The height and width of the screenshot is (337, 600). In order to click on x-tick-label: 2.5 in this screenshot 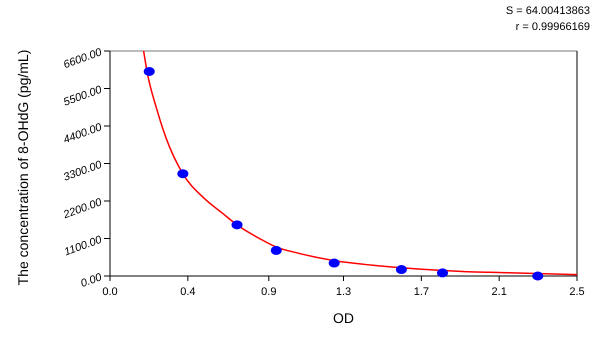, I will do `click(577, 292)`.